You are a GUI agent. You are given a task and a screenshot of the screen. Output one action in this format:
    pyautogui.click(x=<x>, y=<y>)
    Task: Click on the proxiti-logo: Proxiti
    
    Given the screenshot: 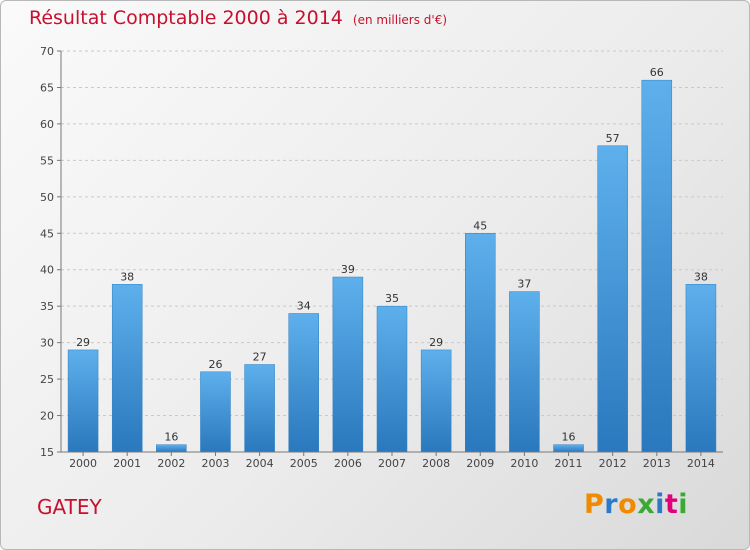 What is the action you would take?
    pyautogui.click(x=636, y=504)
    